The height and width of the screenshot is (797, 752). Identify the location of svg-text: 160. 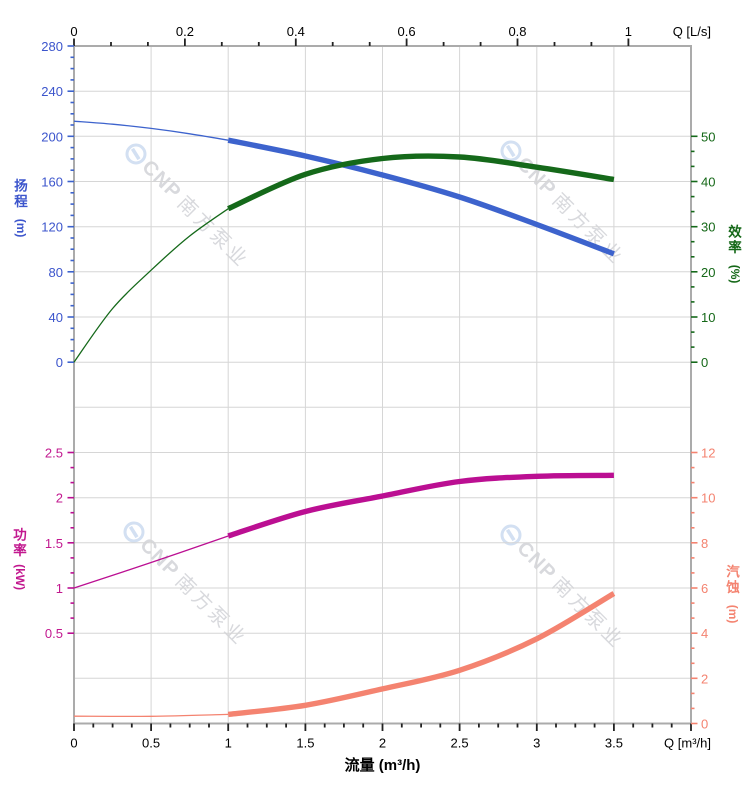
(52, 182).